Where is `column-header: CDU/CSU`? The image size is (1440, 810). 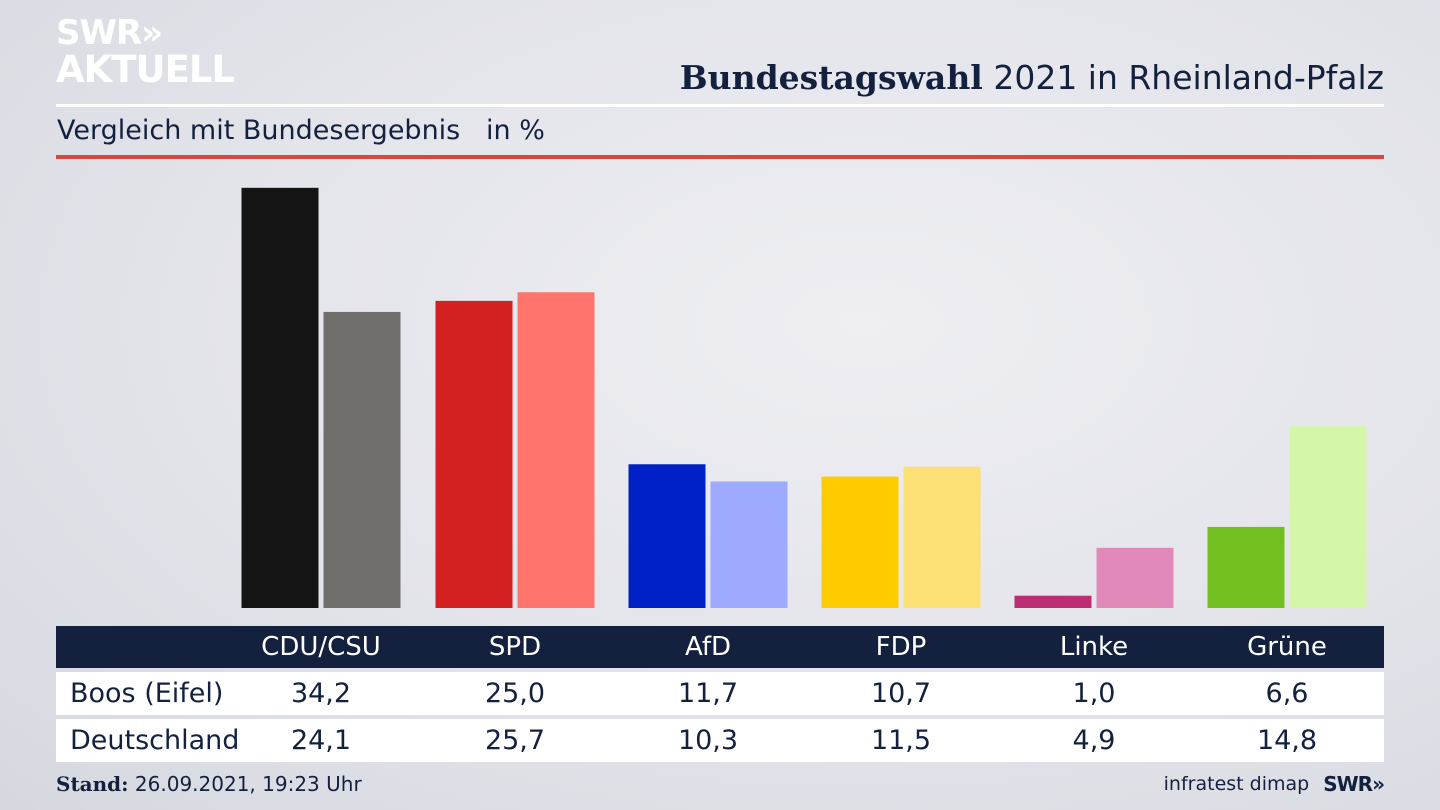 column-header: CDU/CSU is located at coordinates (321, 647).